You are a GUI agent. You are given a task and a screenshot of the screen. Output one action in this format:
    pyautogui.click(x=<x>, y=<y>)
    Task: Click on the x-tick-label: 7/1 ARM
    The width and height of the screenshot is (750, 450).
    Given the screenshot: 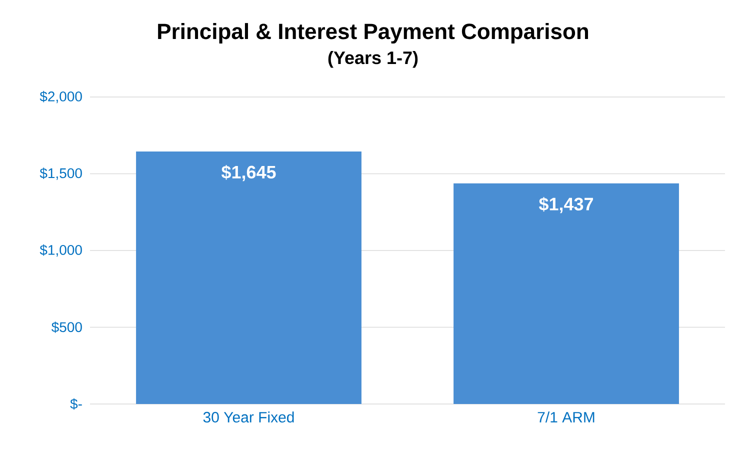 What is the action you would take?
    pyautogui.click(x=566, y=417)
    